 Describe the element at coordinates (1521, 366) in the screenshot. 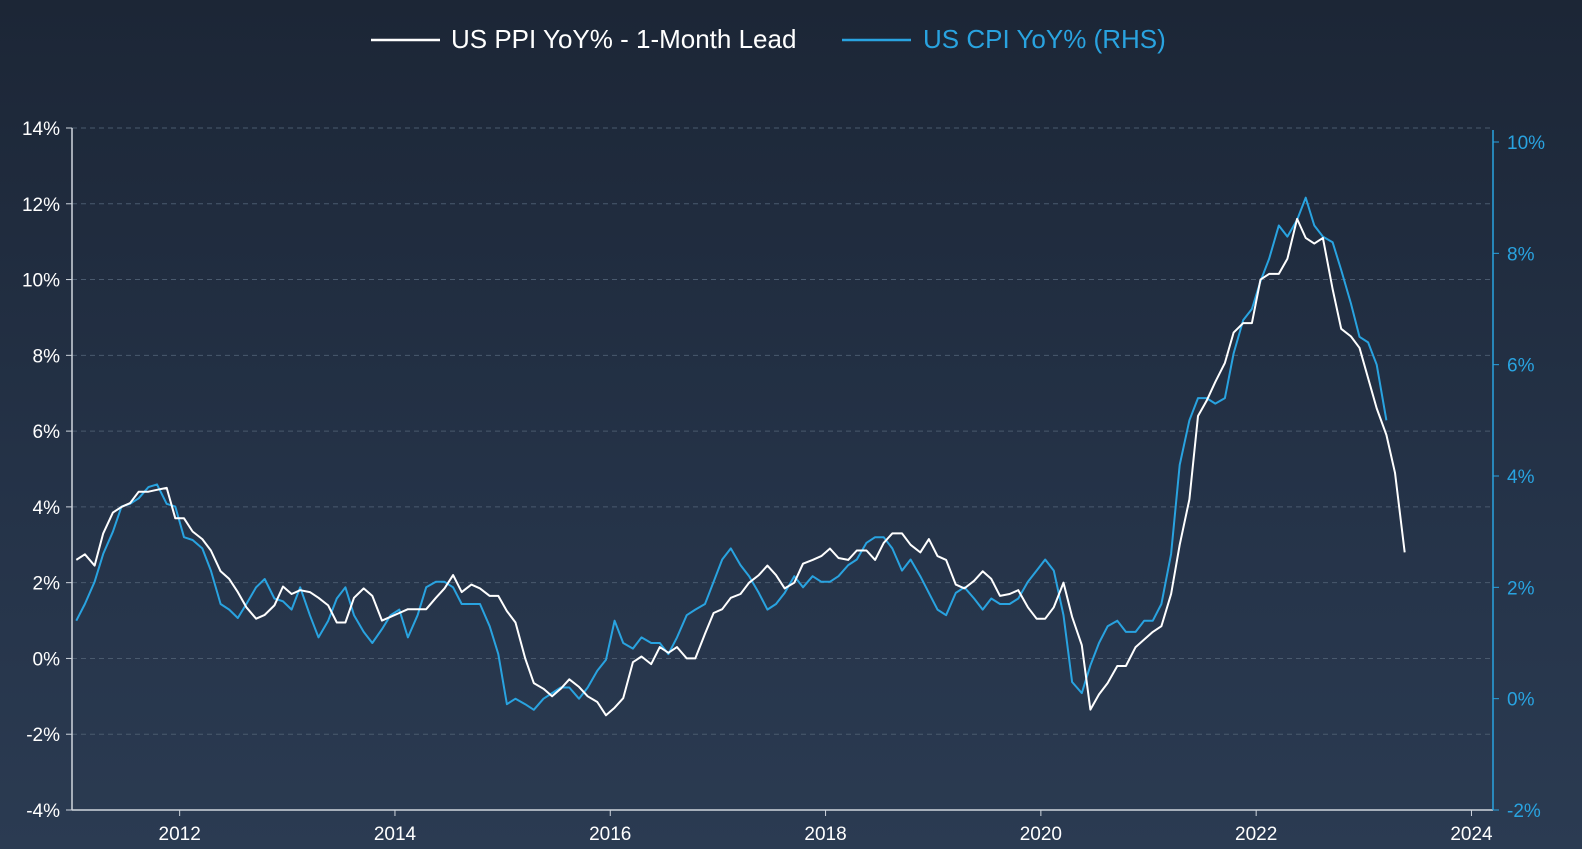

I see `y-right-tick-label: 6%` at that location.